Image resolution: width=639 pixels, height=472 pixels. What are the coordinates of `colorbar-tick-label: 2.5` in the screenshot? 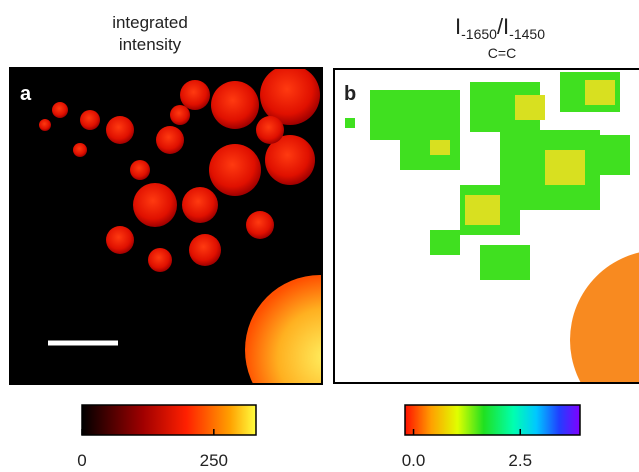 It's located at (520, 460).